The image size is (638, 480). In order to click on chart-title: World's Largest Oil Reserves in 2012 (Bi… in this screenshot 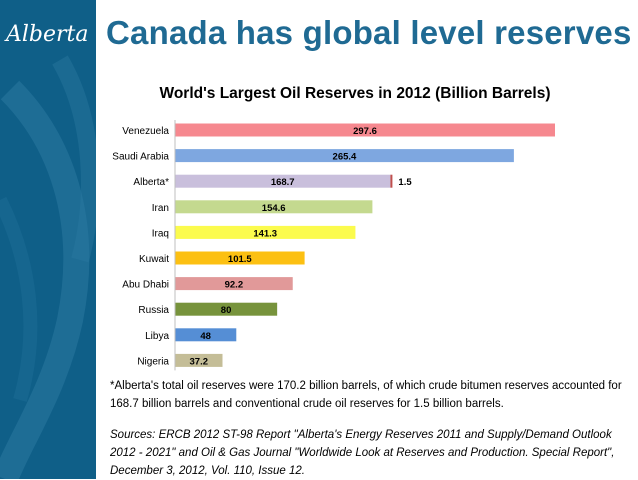, I will do `click(354, 93)`.